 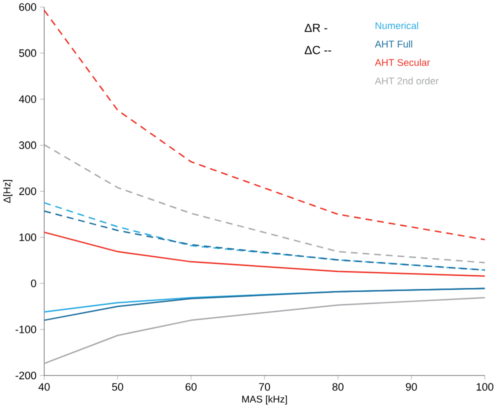 What do you see at coordinates (7, 192) in the screenshot?
I see `y-axis-title: Δ[Hz]` at bounding box center [7, 192].